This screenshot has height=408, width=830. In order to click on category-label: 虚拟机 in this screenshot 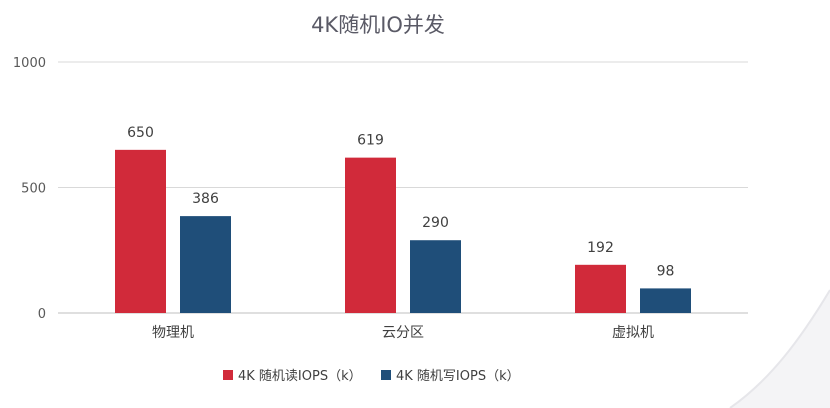, I will do `click(633, 333)`.